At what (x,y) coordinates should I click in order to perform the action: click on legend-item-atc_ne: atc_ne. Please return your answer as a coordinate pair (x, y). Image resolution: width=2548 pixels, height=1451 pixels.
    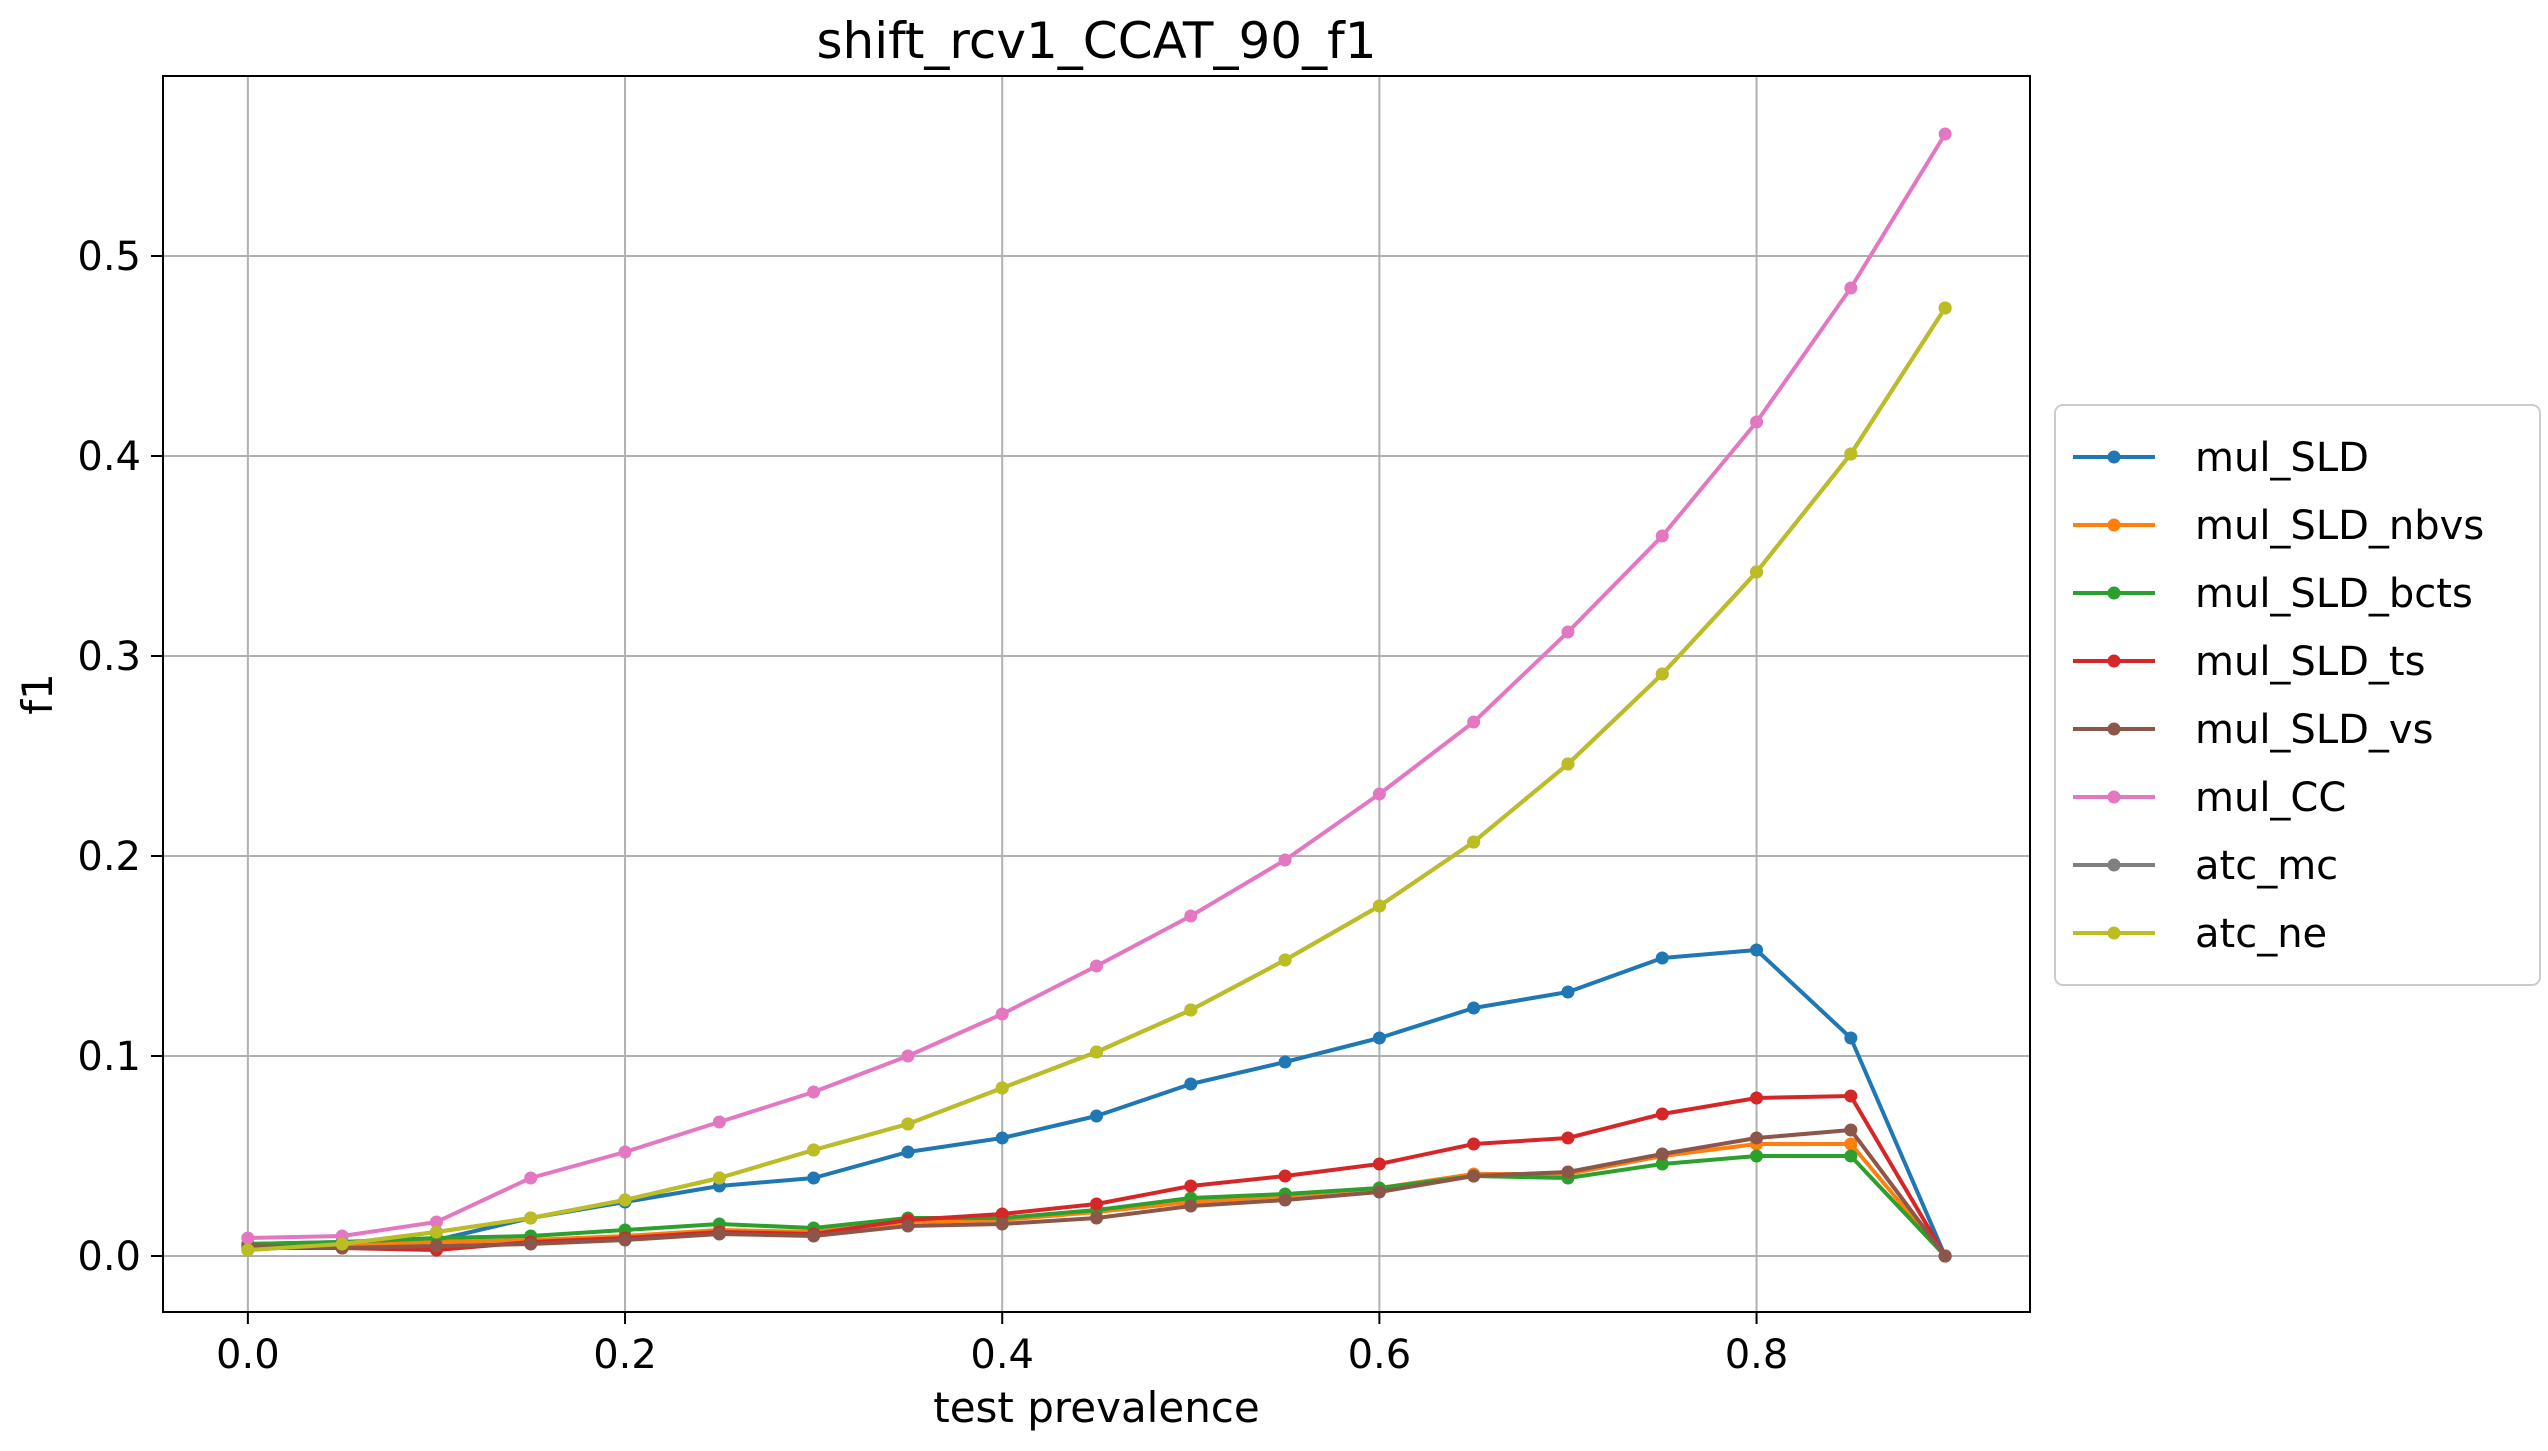
    Looking at the image, I should click on (2200, 934).